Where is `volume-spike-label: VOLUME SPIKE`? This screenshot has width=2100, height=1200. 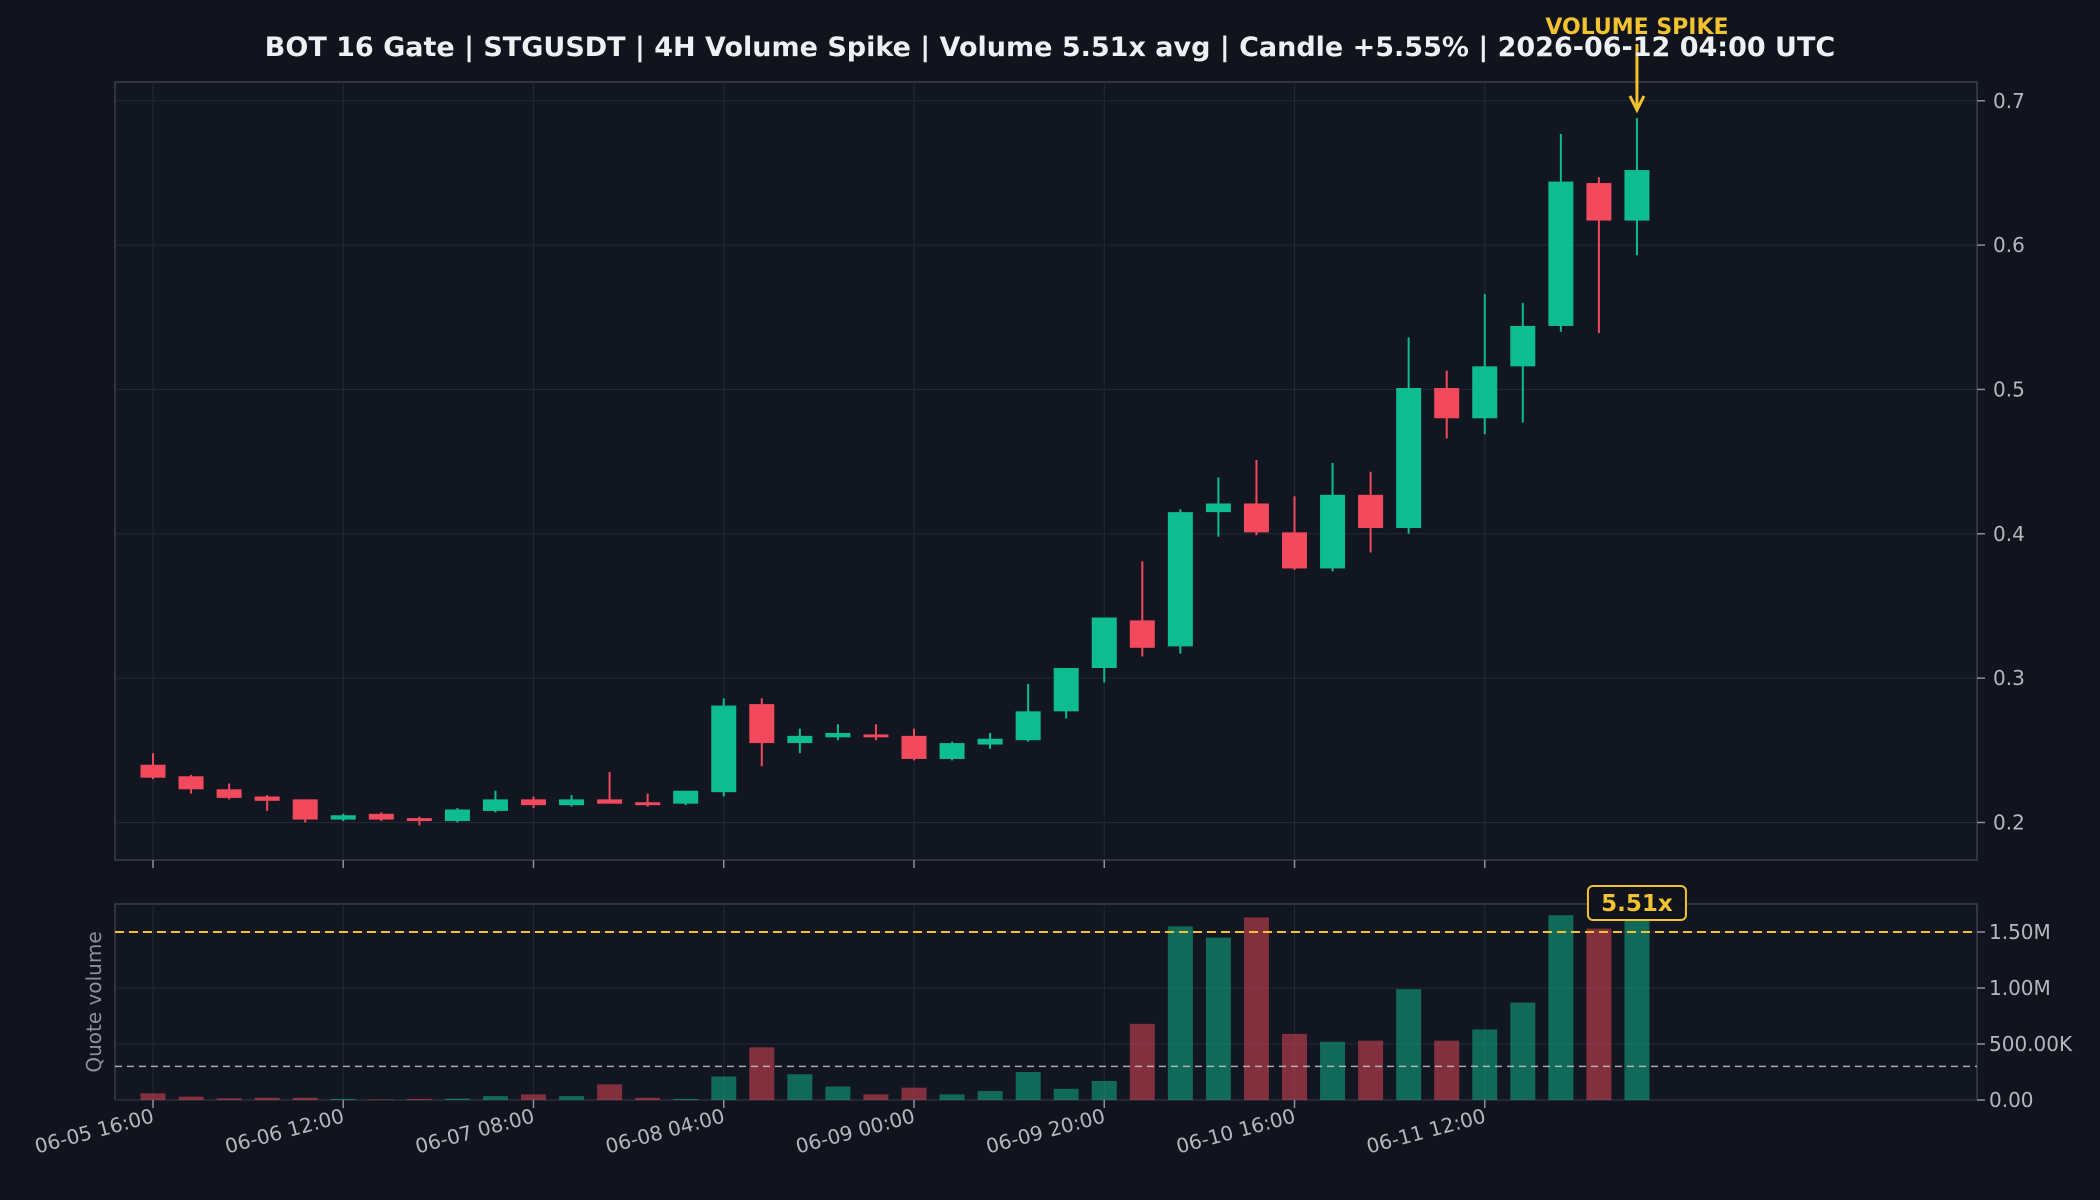
volume-spike-label: VOLUME SPIKE is located at coordinates (1636, 27).